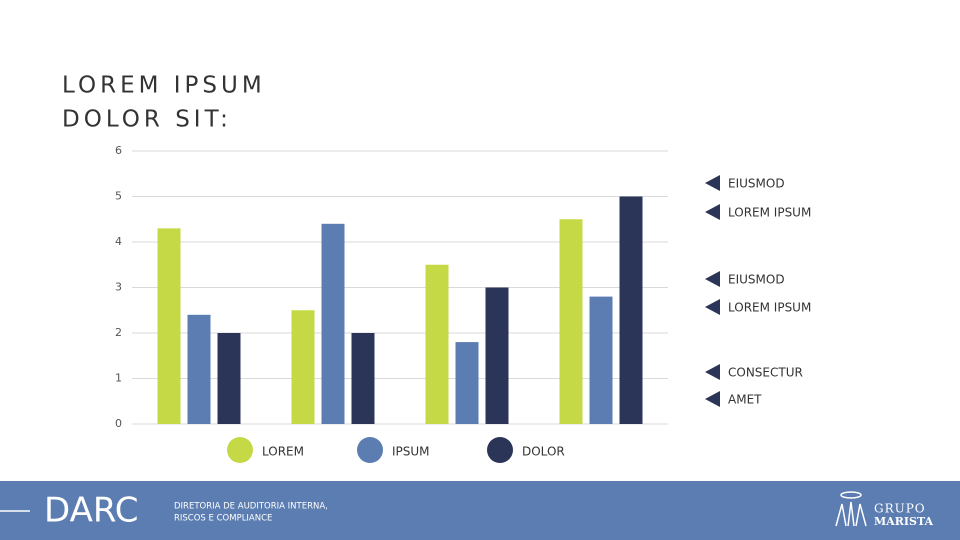  Describe the element at coordinates (851, 509) in the screenshot. I see `logo-icon` at that location.